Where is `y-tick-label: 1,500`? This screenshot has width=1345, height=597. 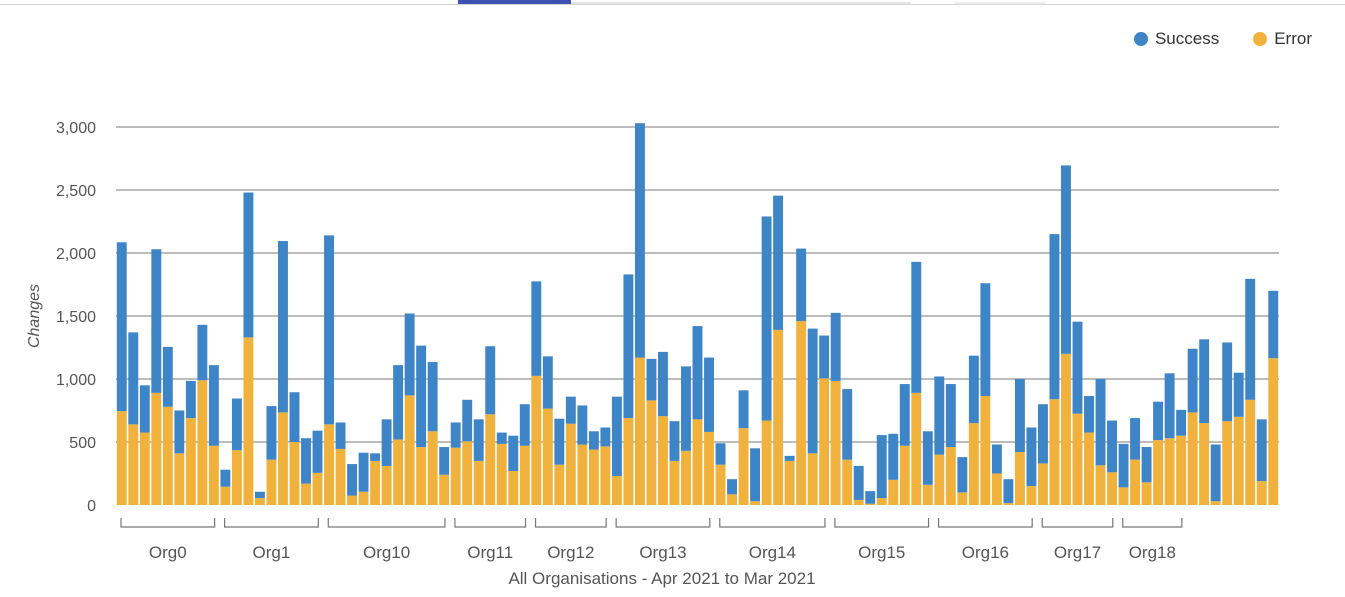
y-tick-label: 1,500 is located at coordinates (76, 317).